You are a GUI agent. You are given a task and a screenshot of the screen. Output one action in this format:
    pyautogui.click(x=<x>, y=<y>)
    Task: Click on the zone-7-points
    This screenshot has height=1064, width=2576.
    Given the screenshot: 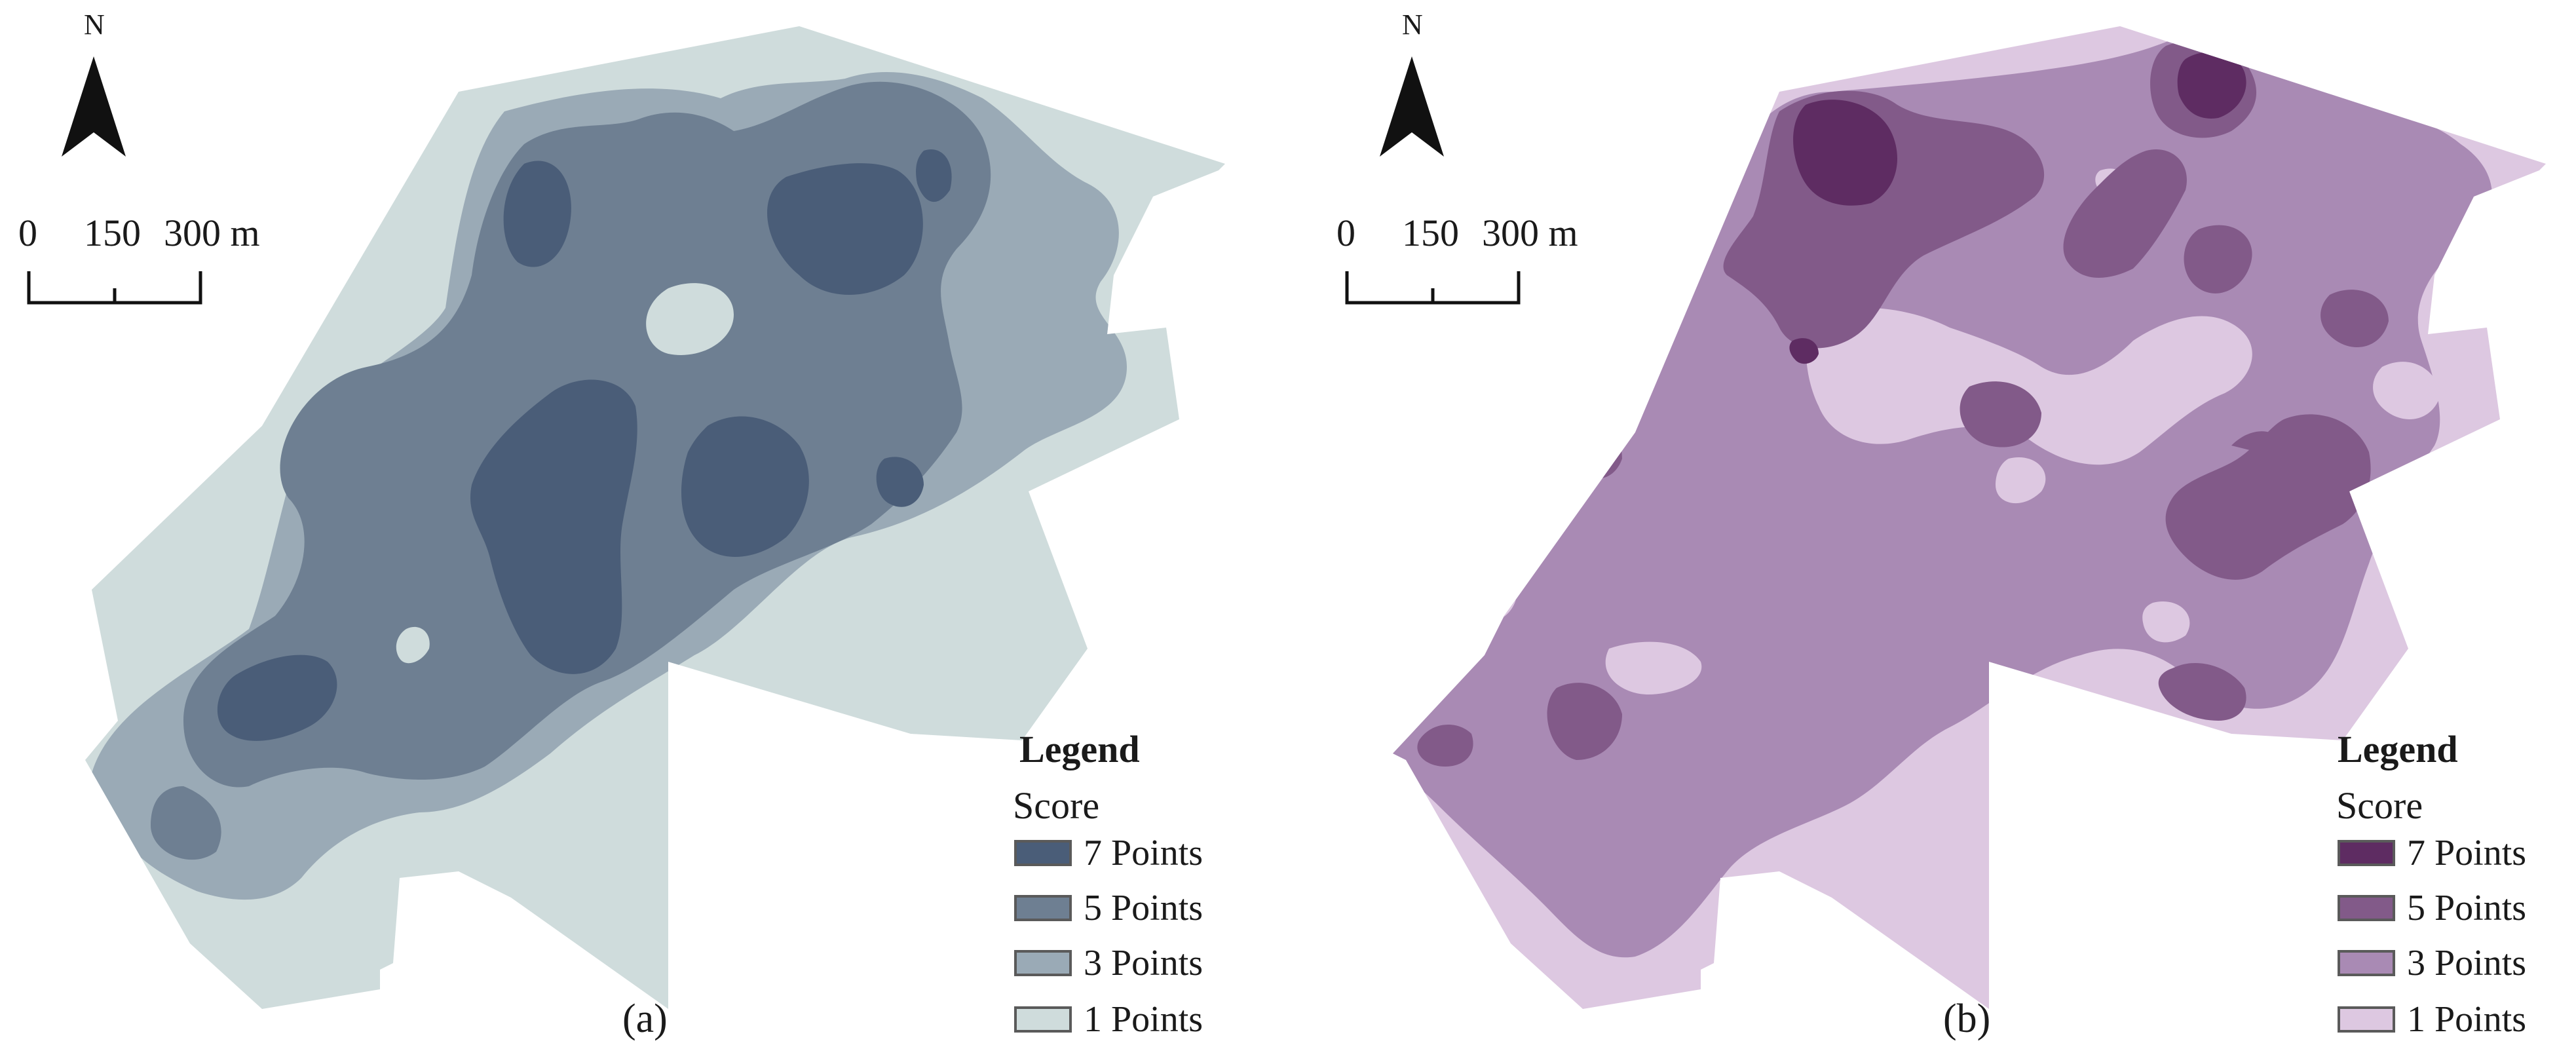 What is the action you would take?
    pyautogui.click(x=2018, y=208)
    